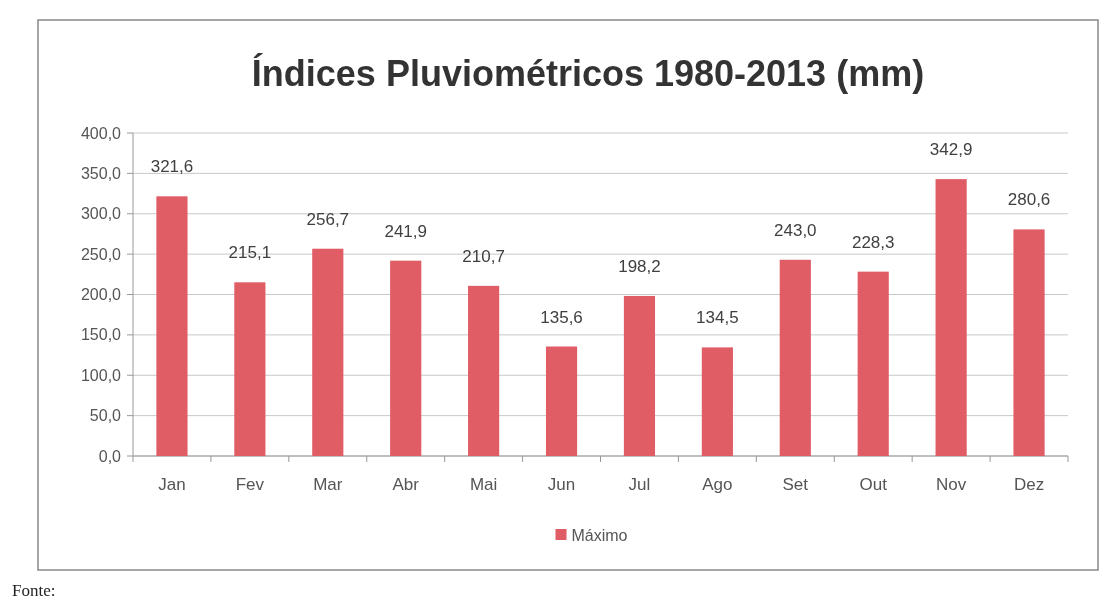 This screenshot has height=604, width=1119. I want to click on y-tick-label: 300,0, so click(101, 214).